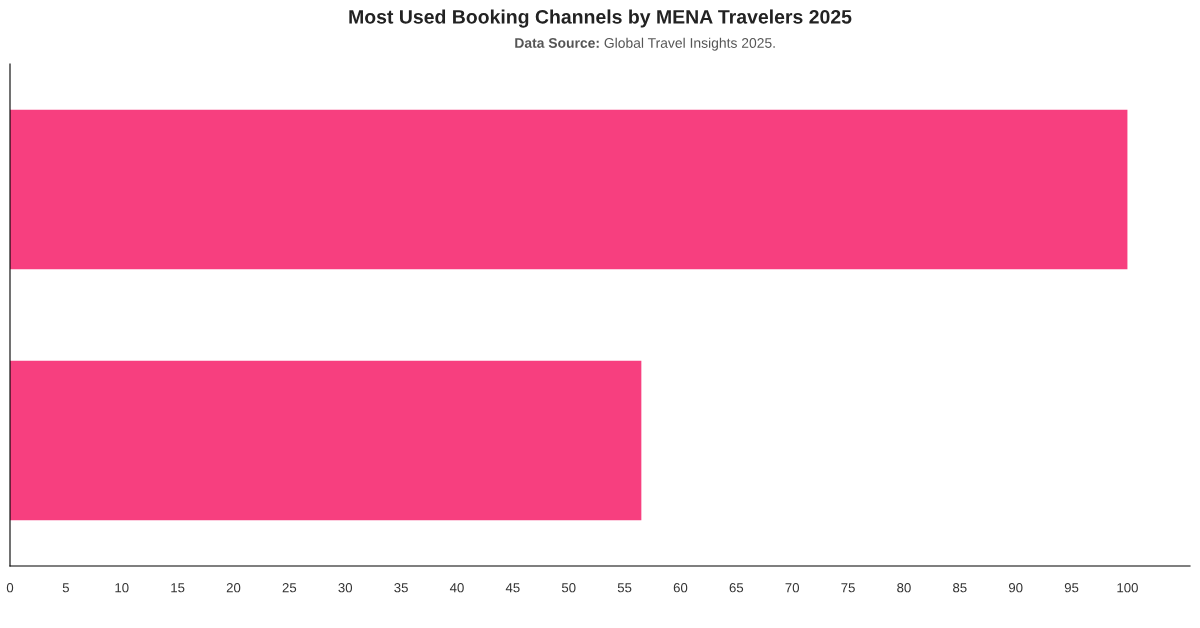 The height and width of the screenshot is (628, 1200). What do you see at coordinates (122, 588) in the screenshot?
I see `x-tick-label: 10` at bounding box center [122, 588].